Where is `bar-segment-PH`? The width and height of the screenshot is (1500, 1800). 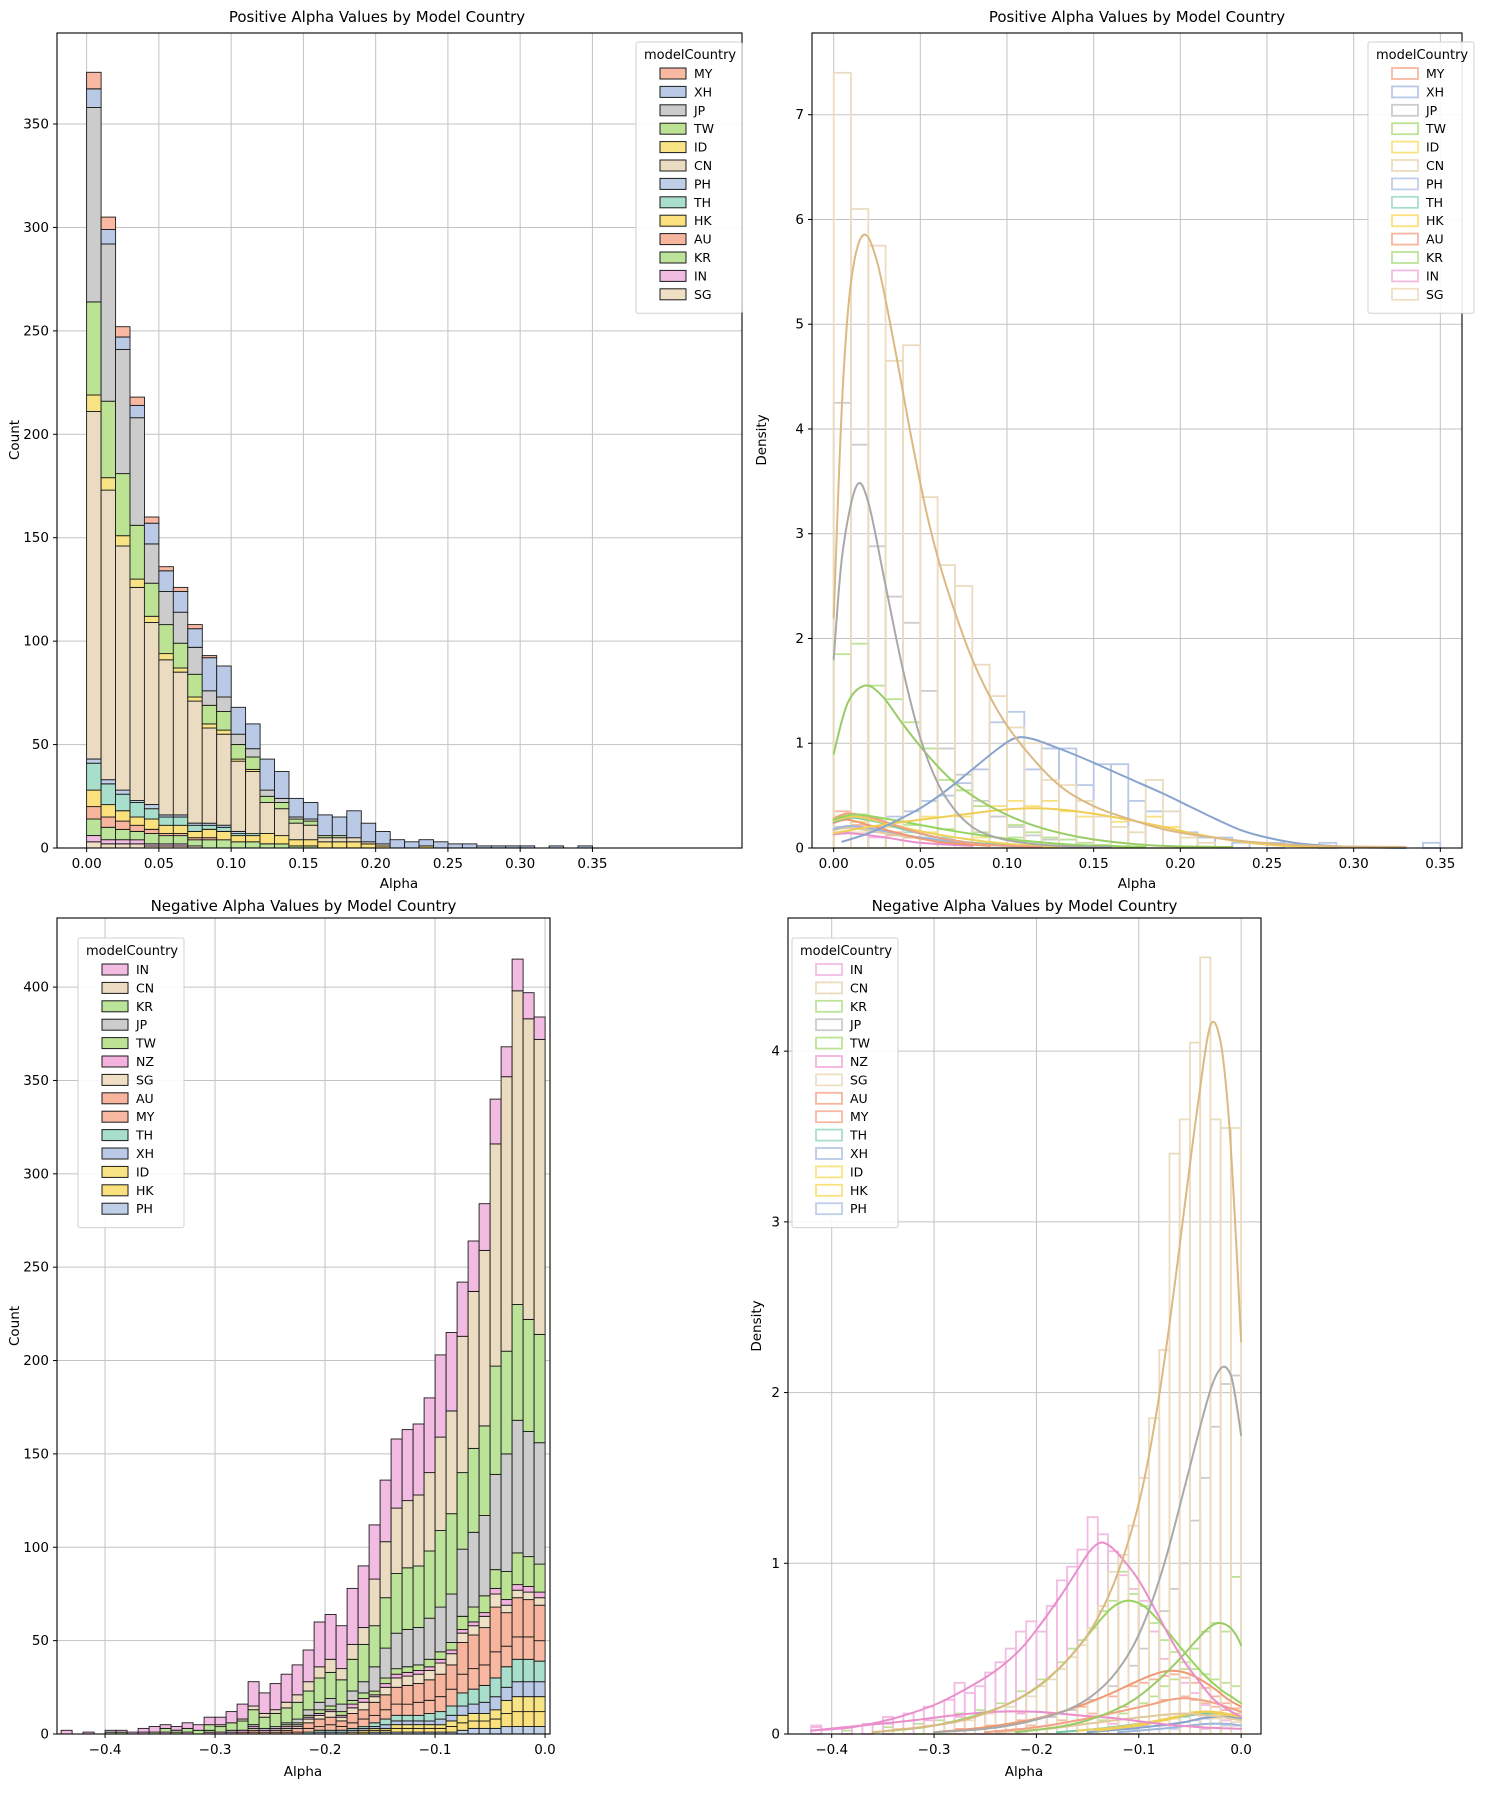 bar-segment-PH is located at coordinates (528, 1730).